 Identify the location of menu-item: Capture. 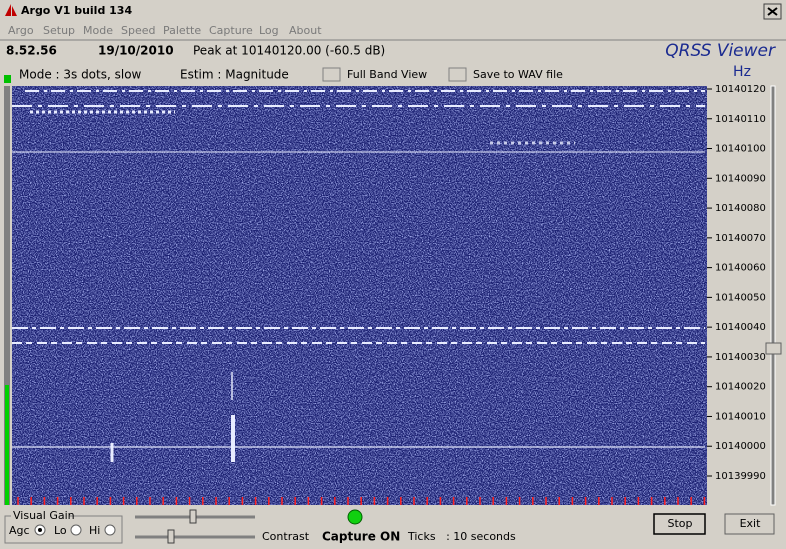
(231, 30).